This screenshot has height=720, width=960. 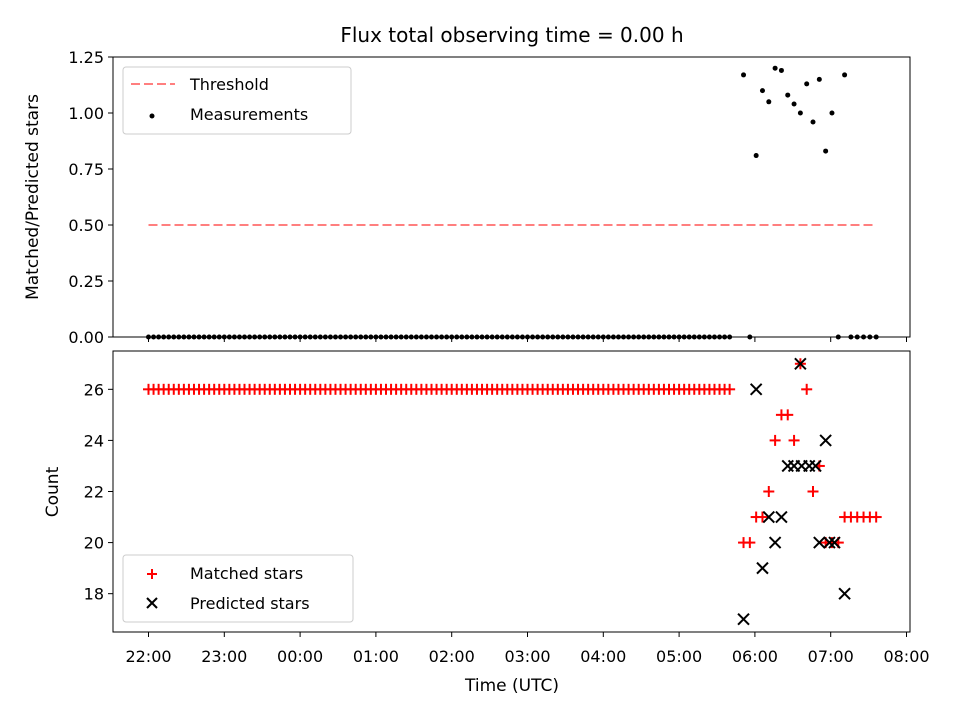 I want to click on top-y-tick-label: 0.00, so click(x=86, y=337).